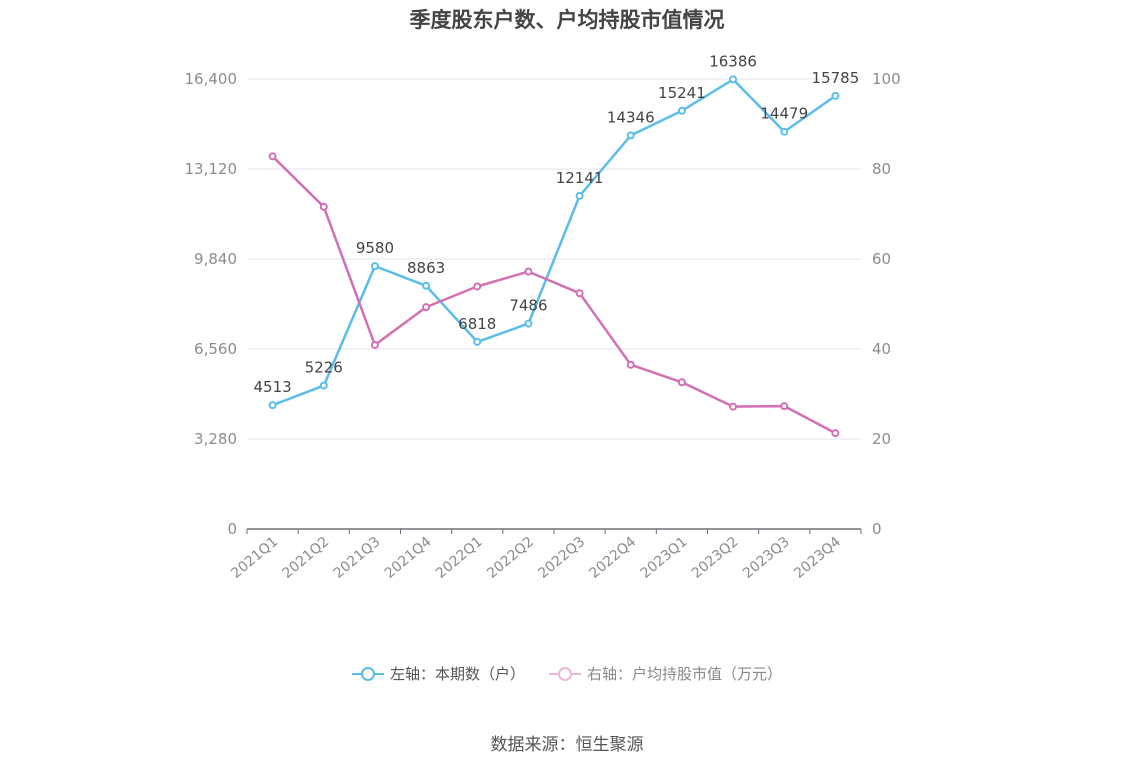 This screenshot has width=1134, height=766. Describe the element at coordinates (211, 79) in the screenshot. I see `left-axis-tick-label: 16,400` at that location.